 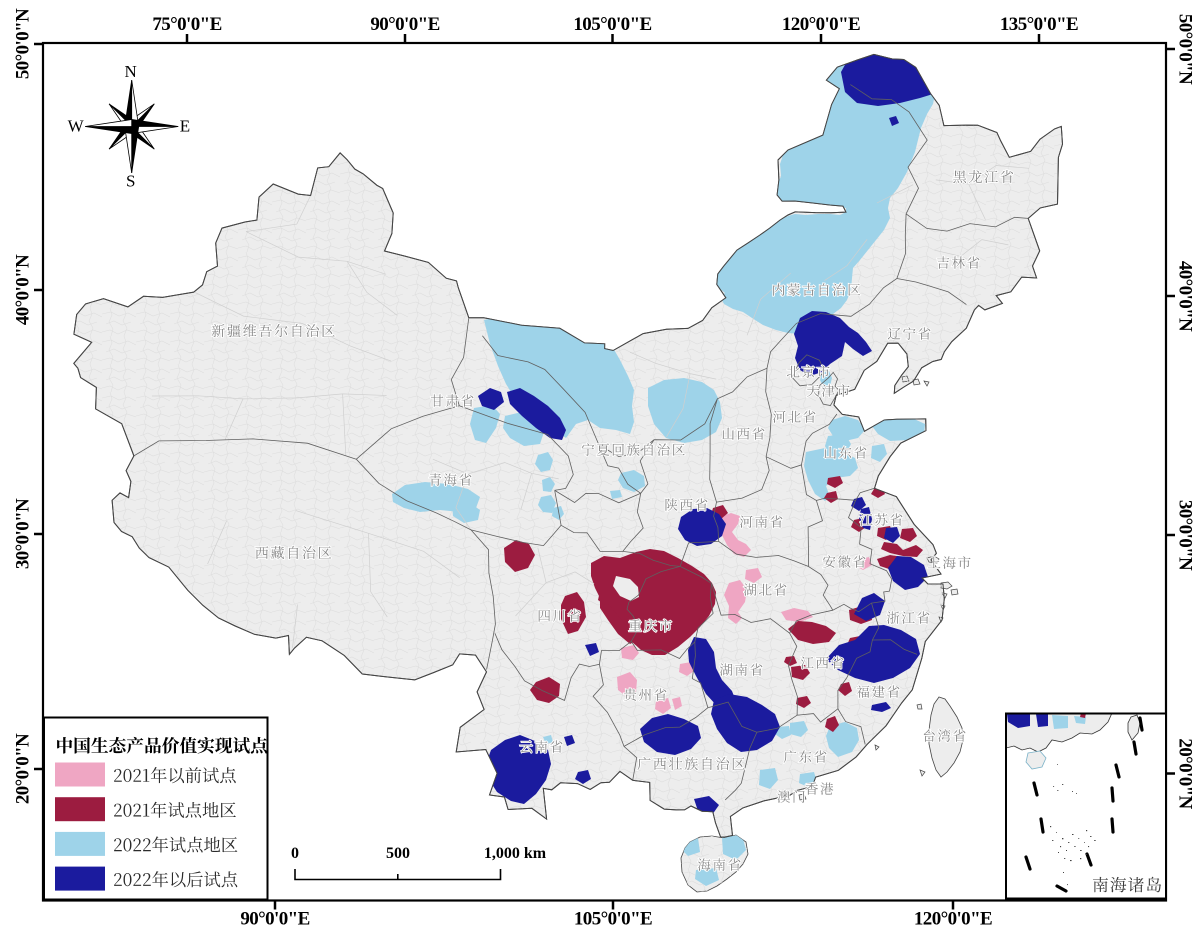 What do you see at coordinates (185, 126) in the screenshot?
I see `svg-text: E` at bounding box center [185, 126].